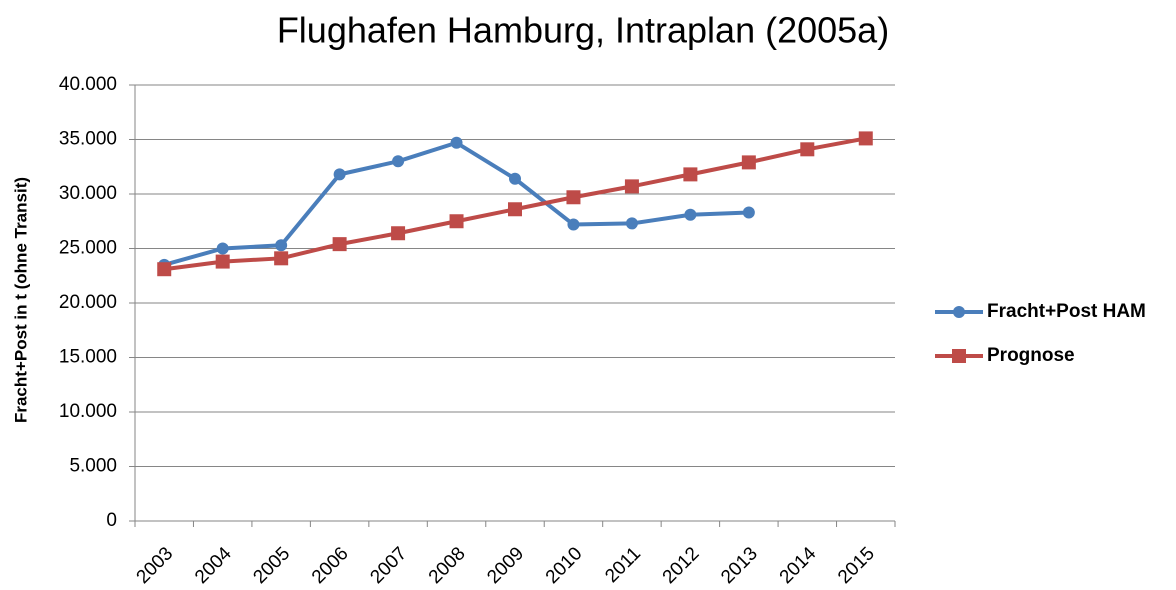 The height and width of the screenshot is (590, 1176). I want to click on legend-label: Fracht+Post HAM, so click(1066, 311).